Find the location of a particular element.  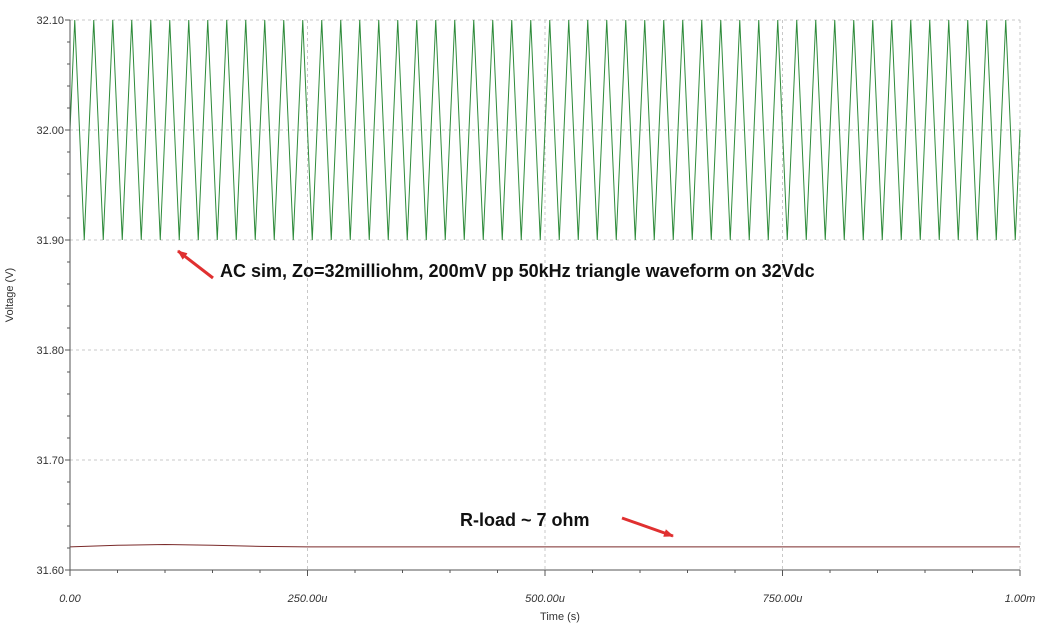

annotation-waveform-arrow is located at coordinates (195, 264).